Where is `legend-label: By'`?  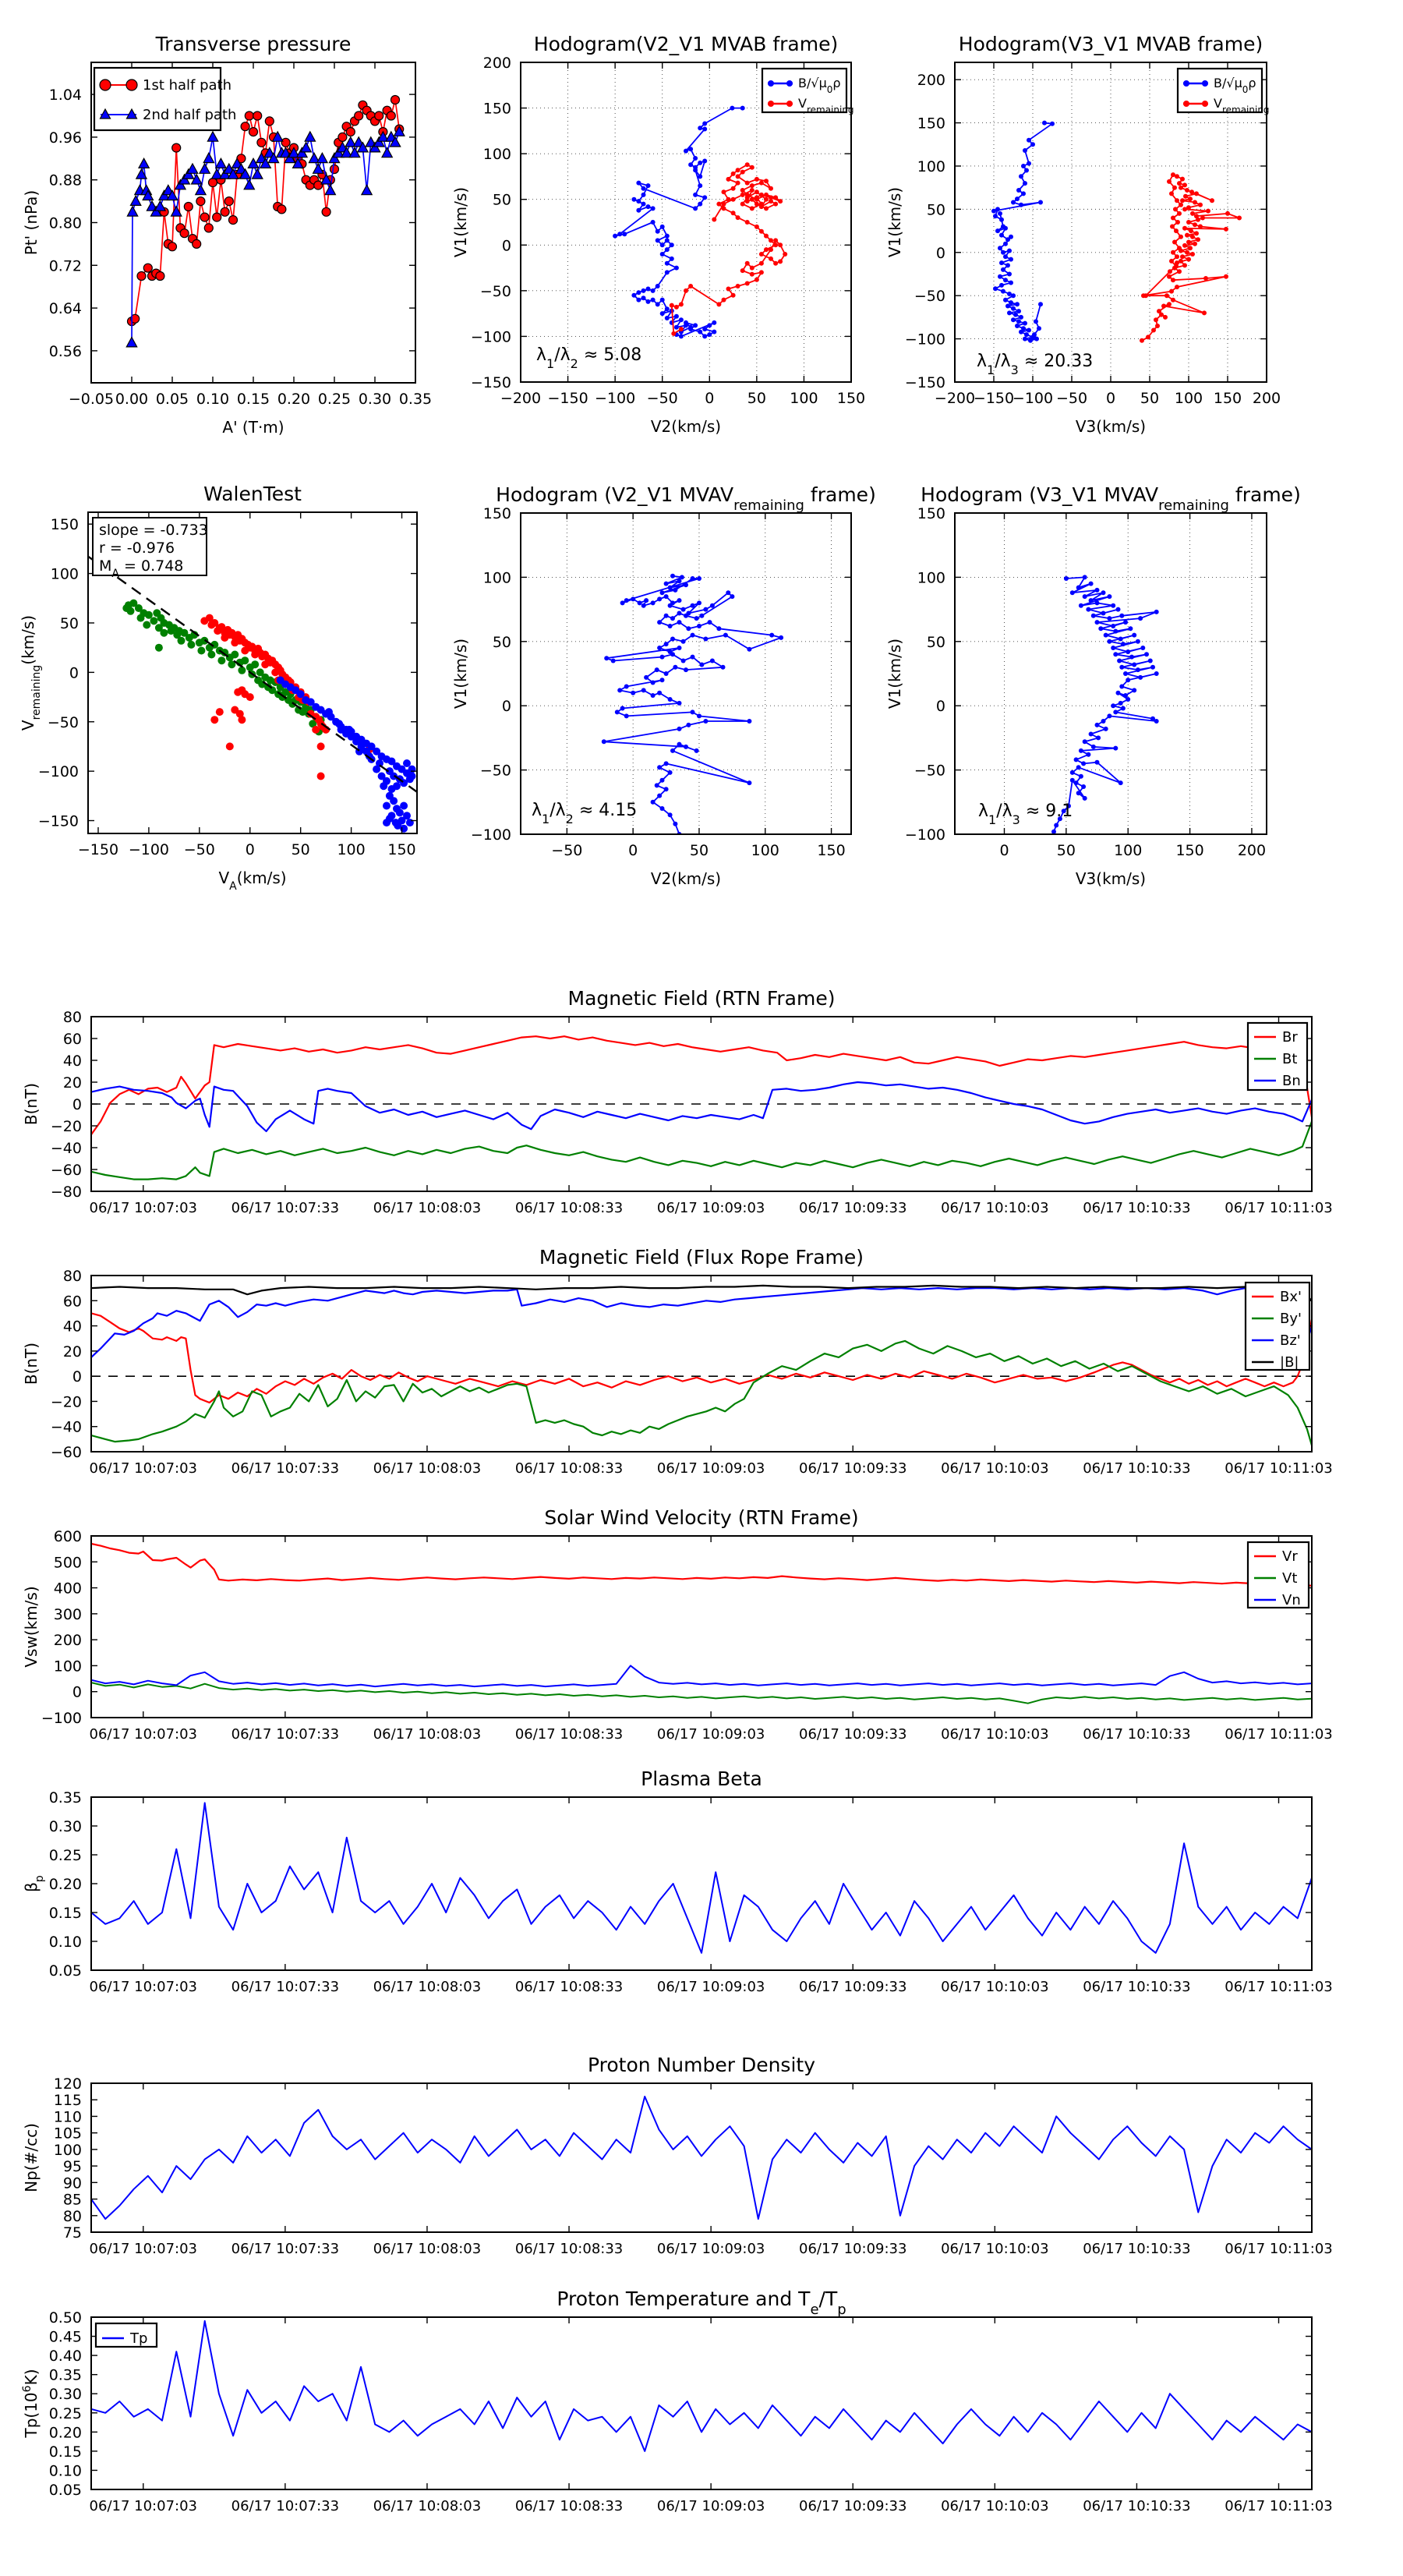
legend-label: By' is located at coordinates (1291, 1319).